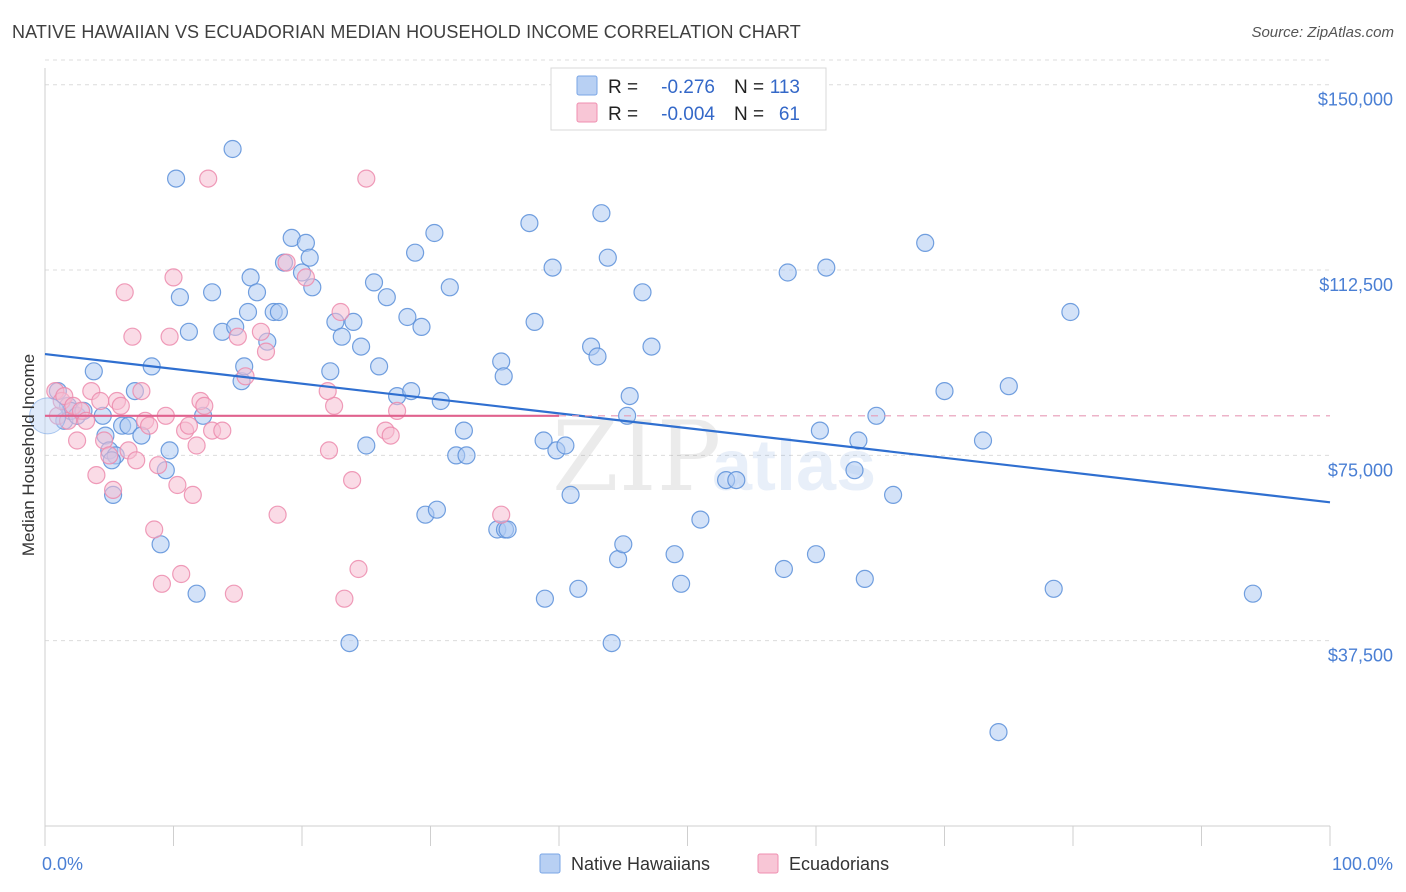 The width and height of the screenshot is (1406, 892). Describe the element at coordinates (688, 99) in the screenshot. I see `stats-legend: R = -0.276 N = 113 R = -0.004 N = 61` at that location.